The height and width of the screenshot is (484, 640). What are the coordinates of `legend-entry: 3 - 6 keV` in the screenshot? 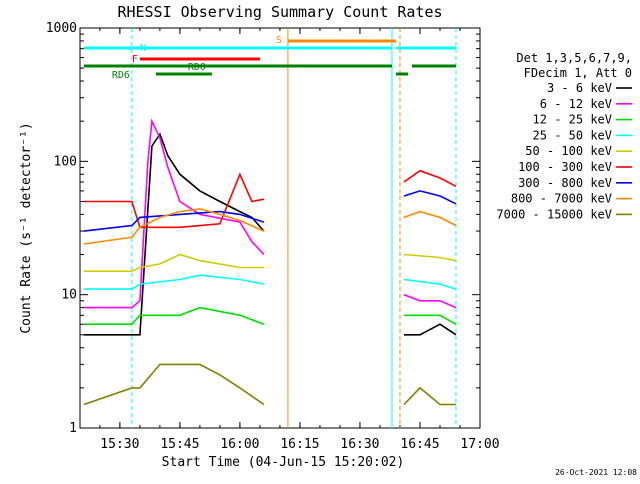 It's located at (579, 88).